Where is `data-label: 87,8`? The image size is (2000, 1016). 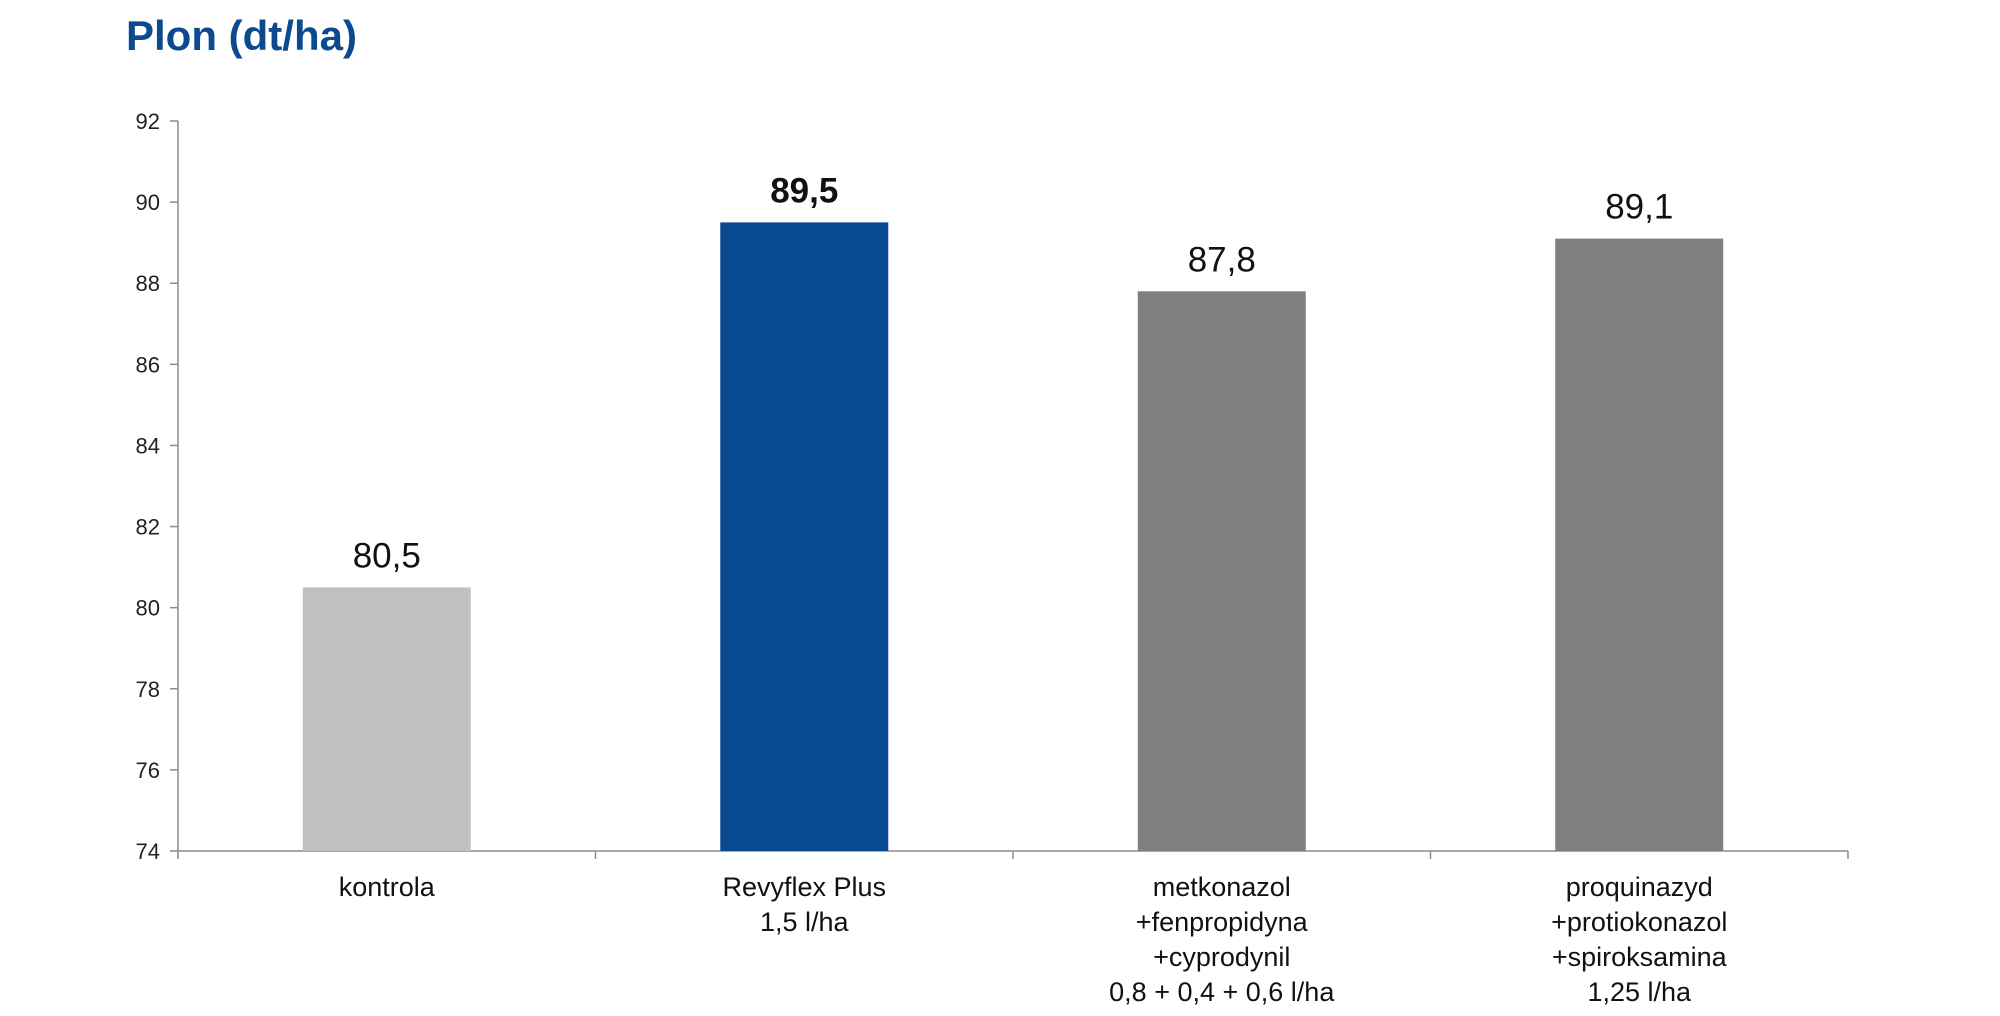
data-label: 87,8 is located at coordinates (1222, 259).